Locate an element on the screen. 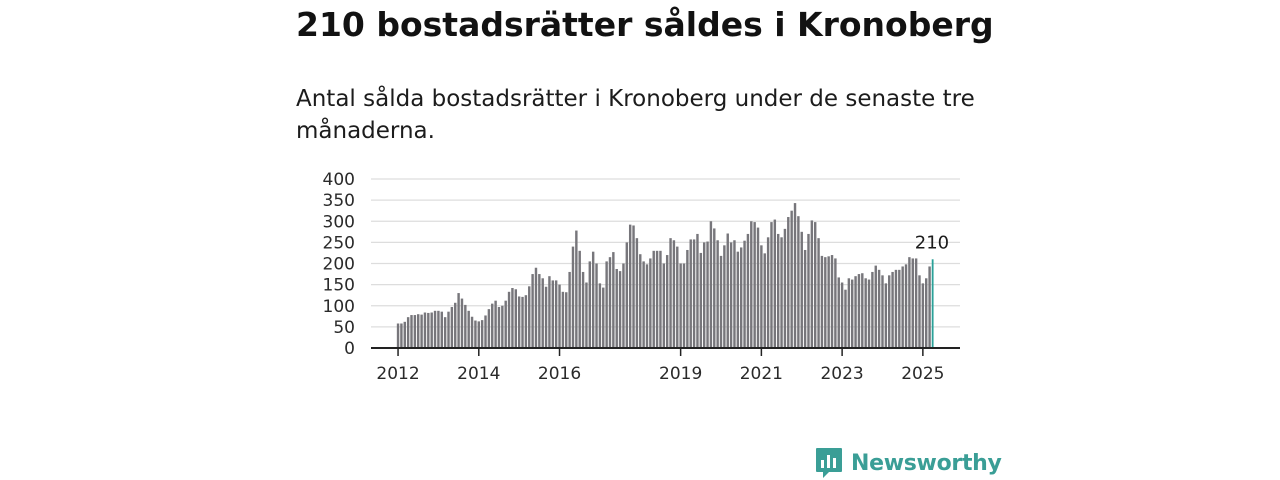  x-tick-label: 2016 is located at coordinates (559, 374).